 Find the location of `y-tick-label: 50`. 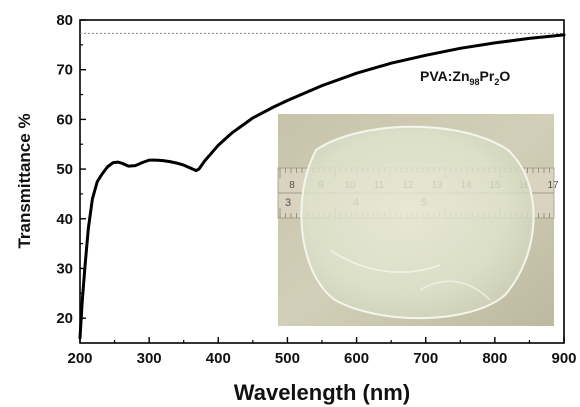

y-tick-label: 50 is located at coordinates (64, 169).